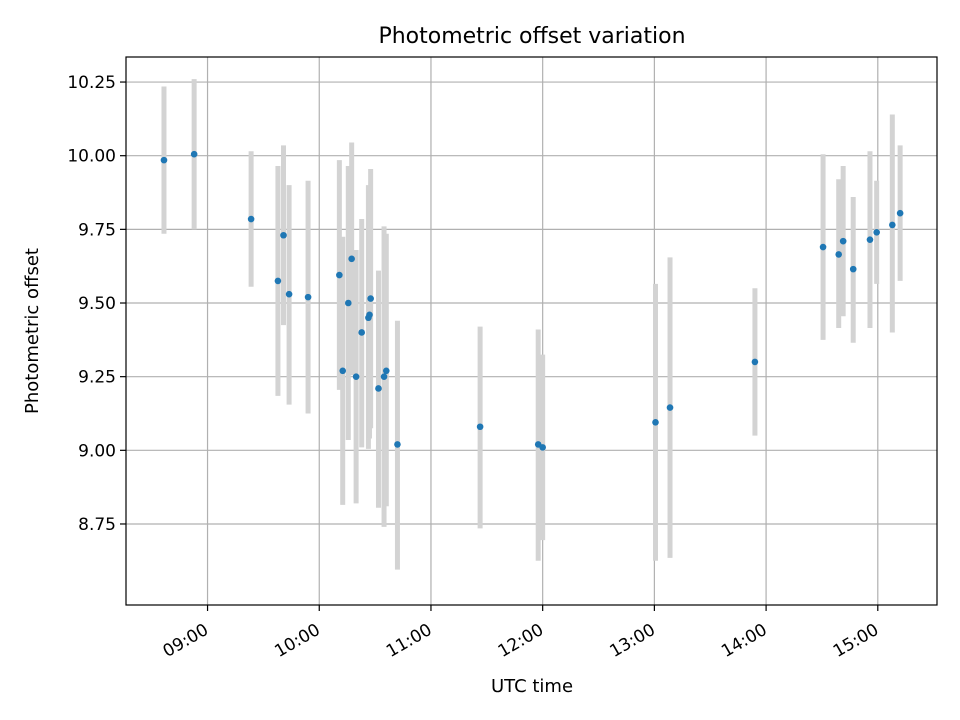 The height and width of the screenshot is (720, 960). I want to click on y-tick-label: 10.00, so click(91, 157).